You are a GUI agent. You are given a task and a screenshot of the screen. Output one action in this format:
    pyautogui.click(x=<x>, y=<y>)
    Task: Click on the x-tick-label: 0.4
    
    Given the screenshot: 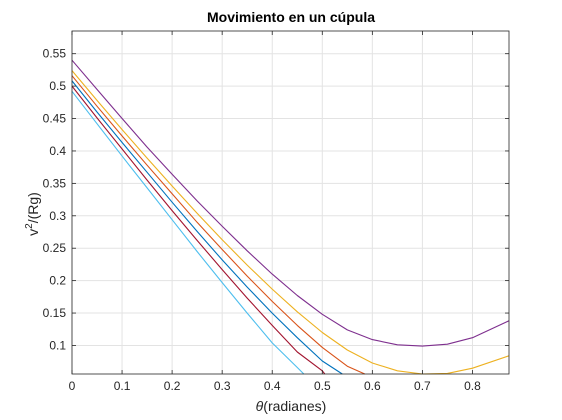 What is the action you would take?
    pyautogui.click(x=272, y=386)
    